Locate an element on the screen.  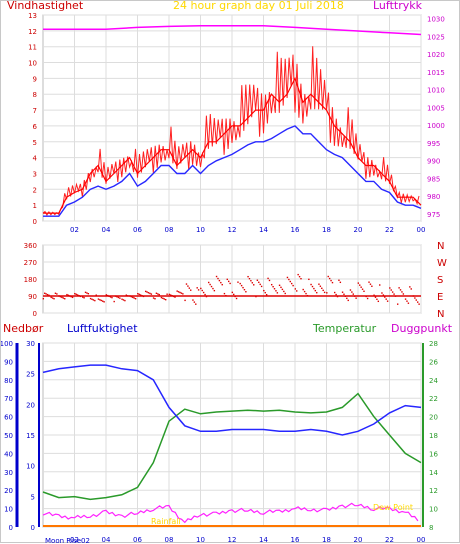
temperature-y-tick: 18 is located at coordinates (433, 436).